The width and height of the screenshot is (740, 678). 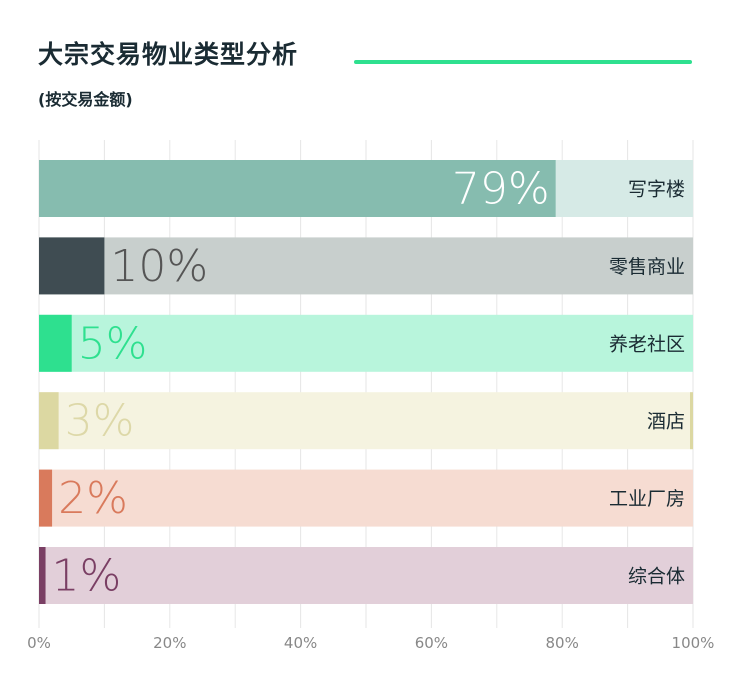 What do you see at coordinates (168, 54) in the screenshot?
I see `page-title: 大宗交易物业类型分析` at bounding box center [168, 54].